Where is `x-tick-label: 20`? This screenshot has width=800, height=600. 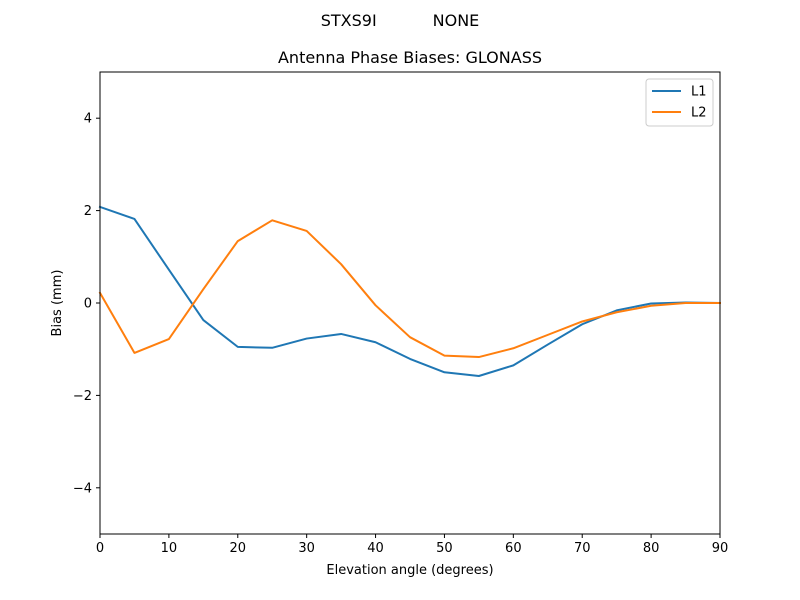 x-tick-label: 20 is located at coordinates (238, 548).